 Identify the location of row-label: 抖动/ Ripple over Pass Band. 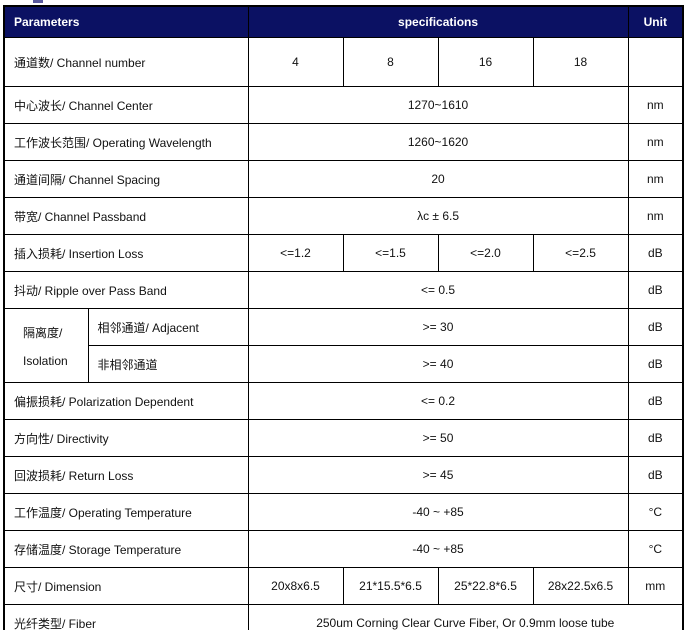
(126, 290).